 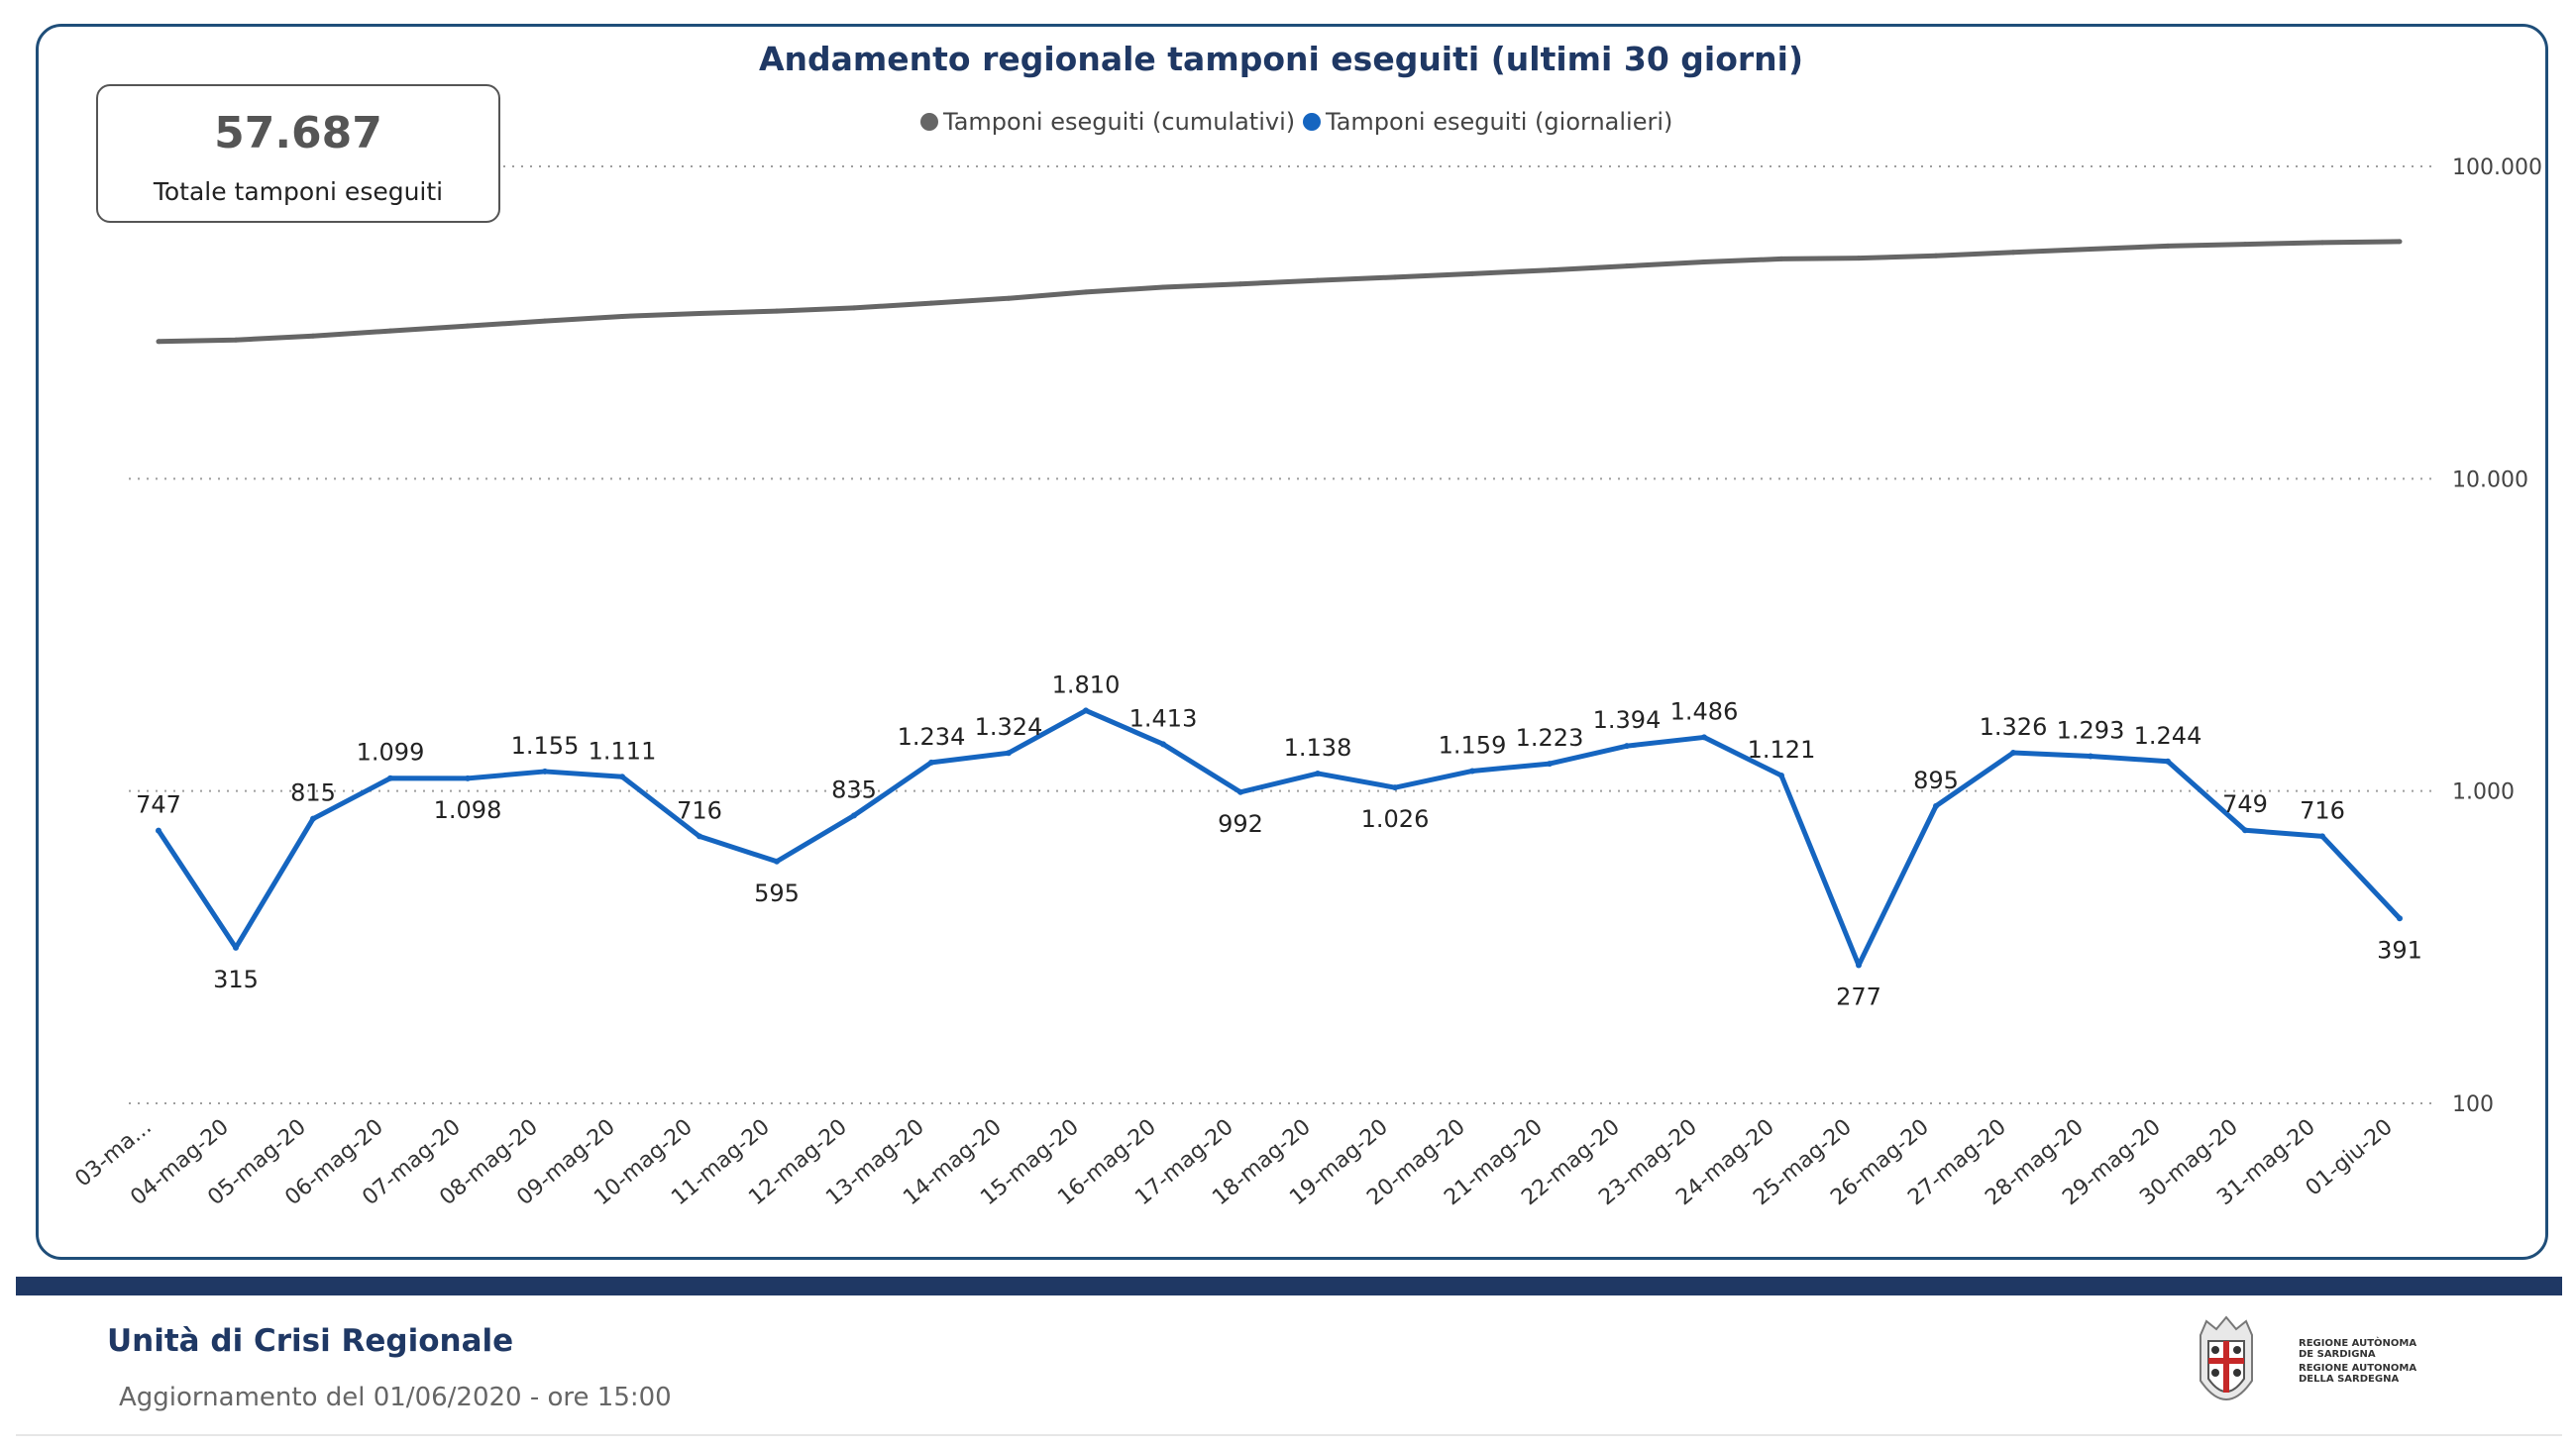 I want to click on data-label: 1.486, so click(x=1704, y=711).